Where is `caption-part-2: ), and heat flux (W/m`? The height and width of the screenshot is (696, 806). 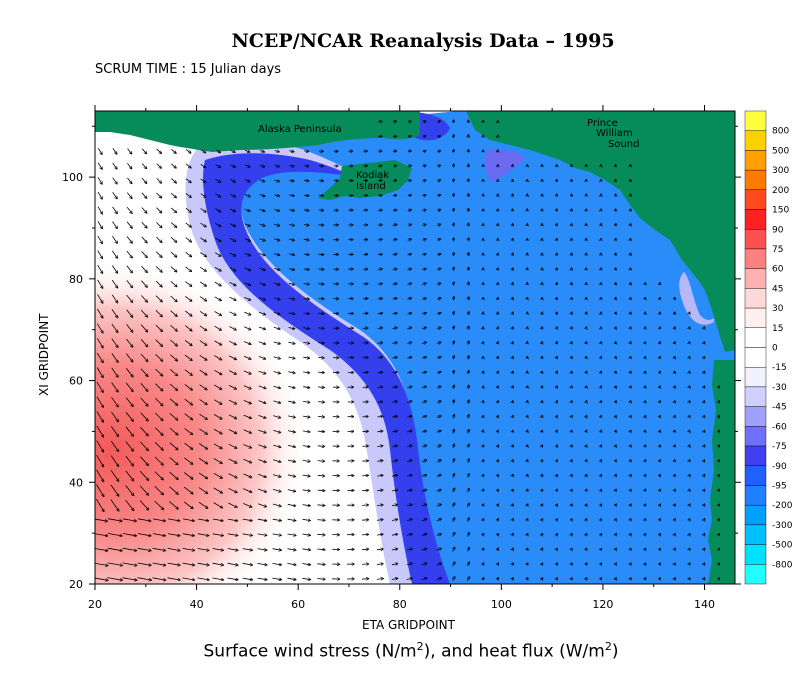
caption-part-2: ), and heat flux (W/m is located at coordinates (514, 651).